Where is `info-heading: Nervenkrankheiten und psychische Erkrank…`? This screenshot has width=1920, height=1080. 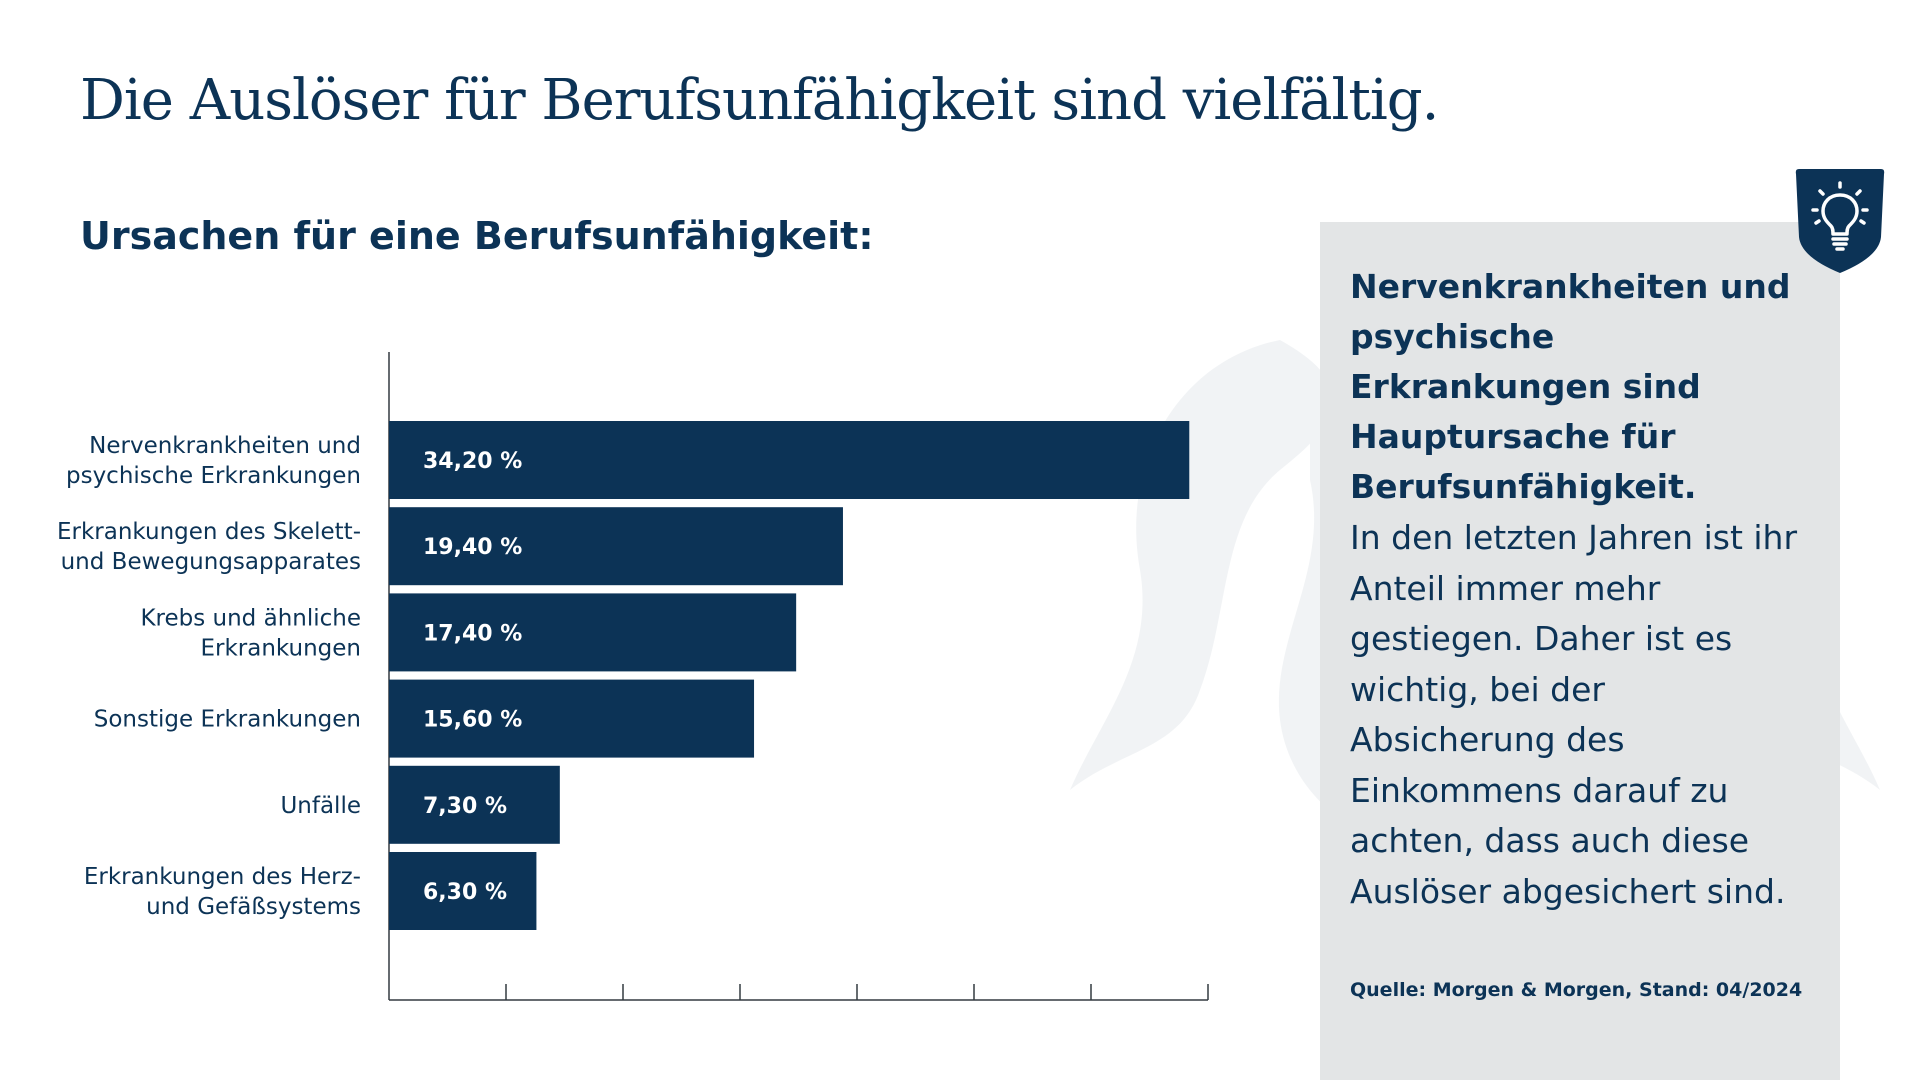 info-heading: Nervenkrankheiten und psychische Erkrank… is located at coordinates (1570, 386).